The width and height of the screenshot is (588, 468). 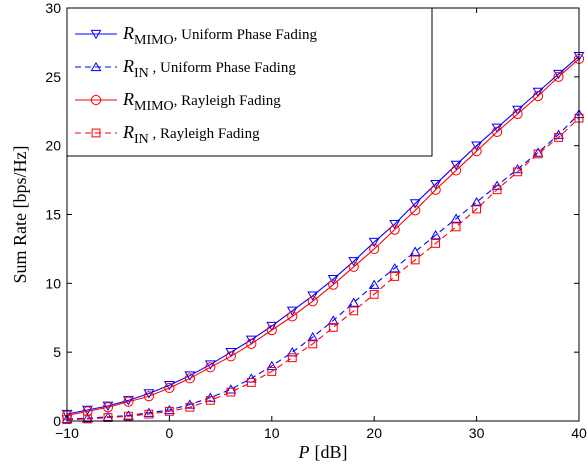 I want to click on legend-label: RMIMO, Uniform Phase Fading, so click(x=219, y=35).